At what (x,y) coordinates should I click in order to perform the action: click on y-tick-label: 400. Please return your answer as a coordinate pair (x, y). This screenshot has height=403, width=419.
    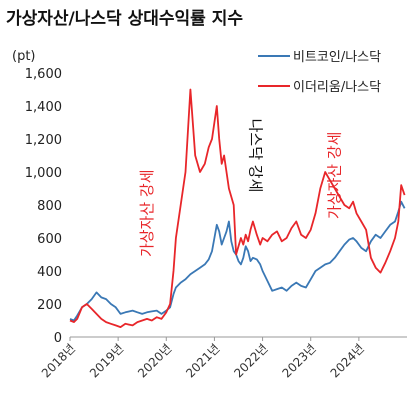
    Looking at the image, I should click on (49, 272).